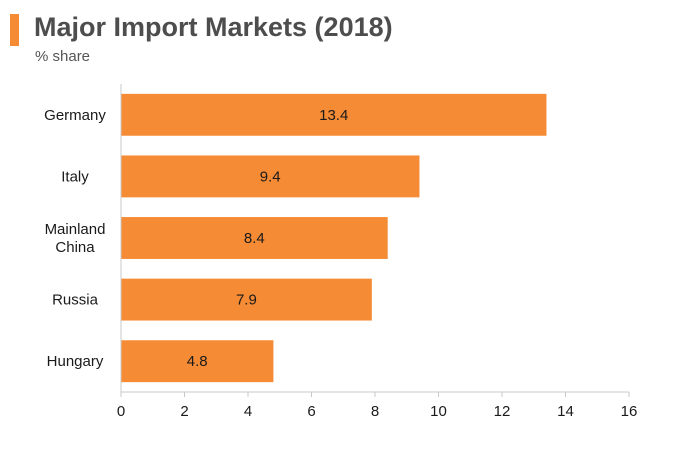 The height and width of the screenshot is (450, 699). I want to click on category-labels-group: Germany Italy Mainland China Russia Hungary, so click(75, 238).